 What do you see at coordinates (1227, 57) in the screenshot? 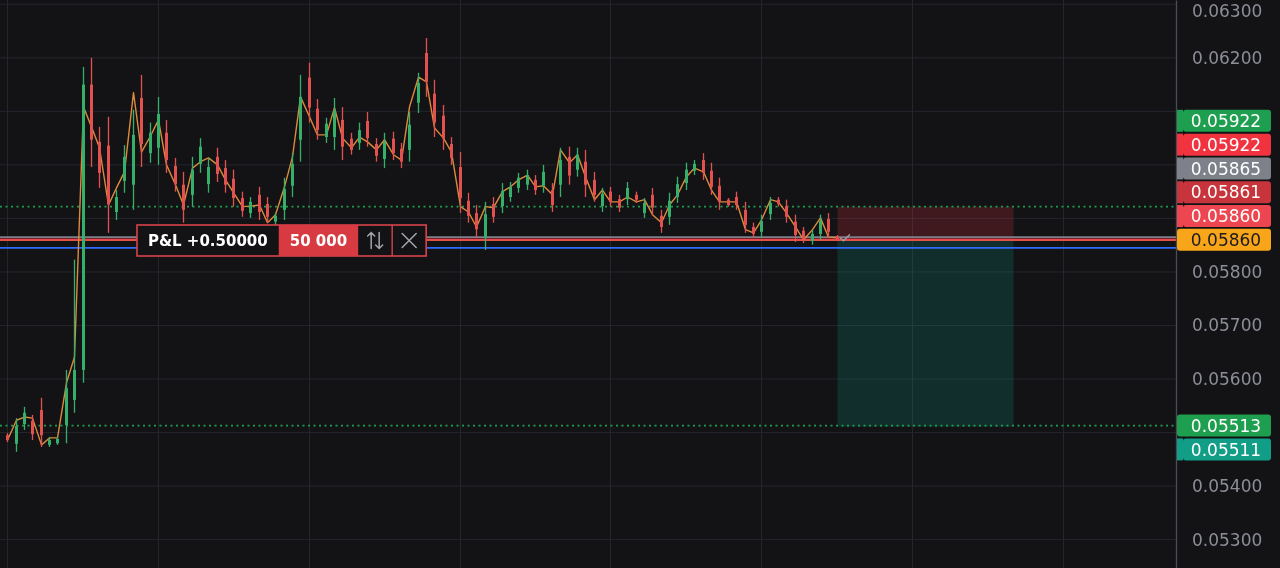
I see `y-tick-label: 0.06200` at bounding box center [1227, 57].